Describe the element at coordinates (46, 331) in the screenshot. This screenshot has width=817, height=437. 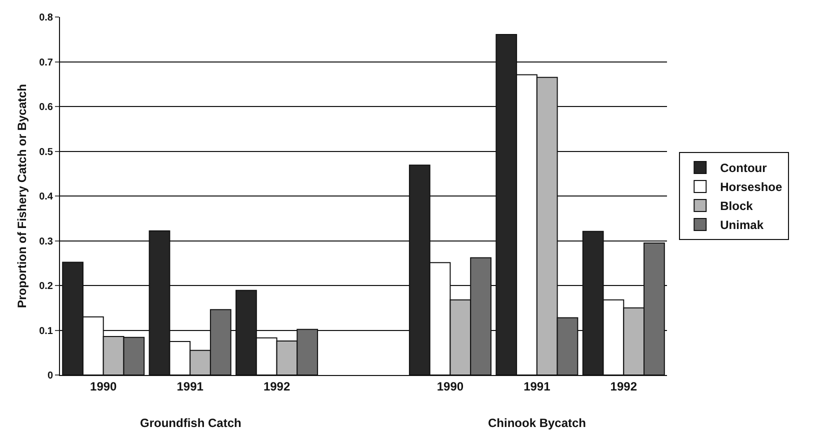
I see `y-tick-label: 0.1` at that location.